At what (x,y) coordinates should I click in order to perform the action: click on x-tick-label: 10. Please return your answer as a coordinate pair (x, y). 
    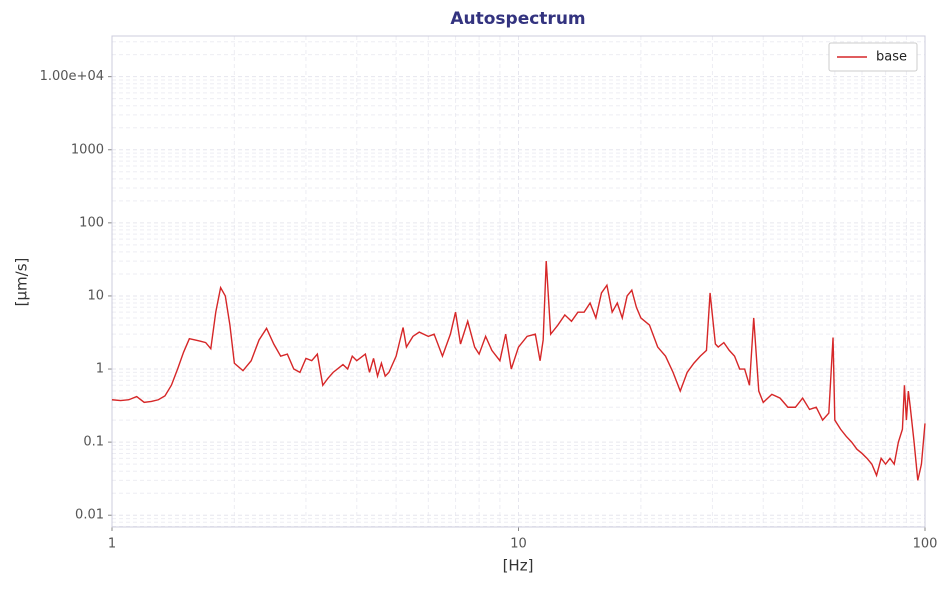
    Looking at the image, I should click on (518, 544).